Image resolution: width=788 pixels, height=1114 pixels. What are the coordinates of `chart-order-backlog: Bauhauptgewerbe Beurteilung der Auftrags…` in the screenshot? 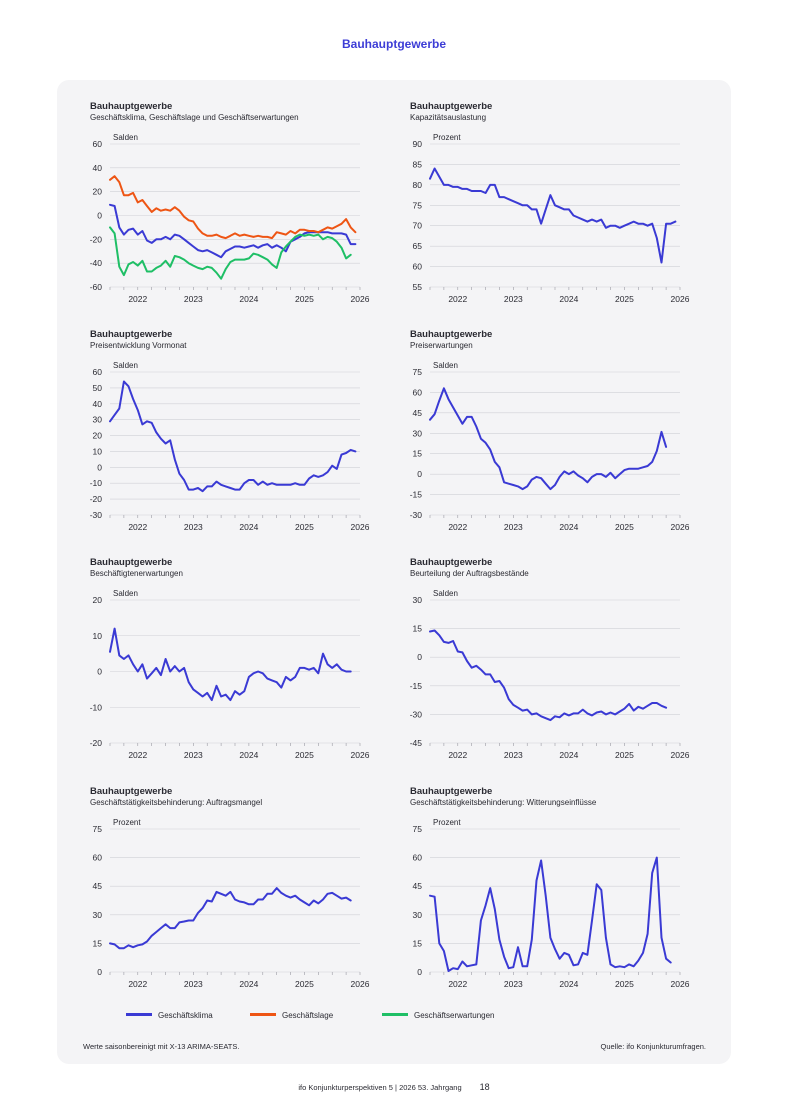 It's located at (565, 662).